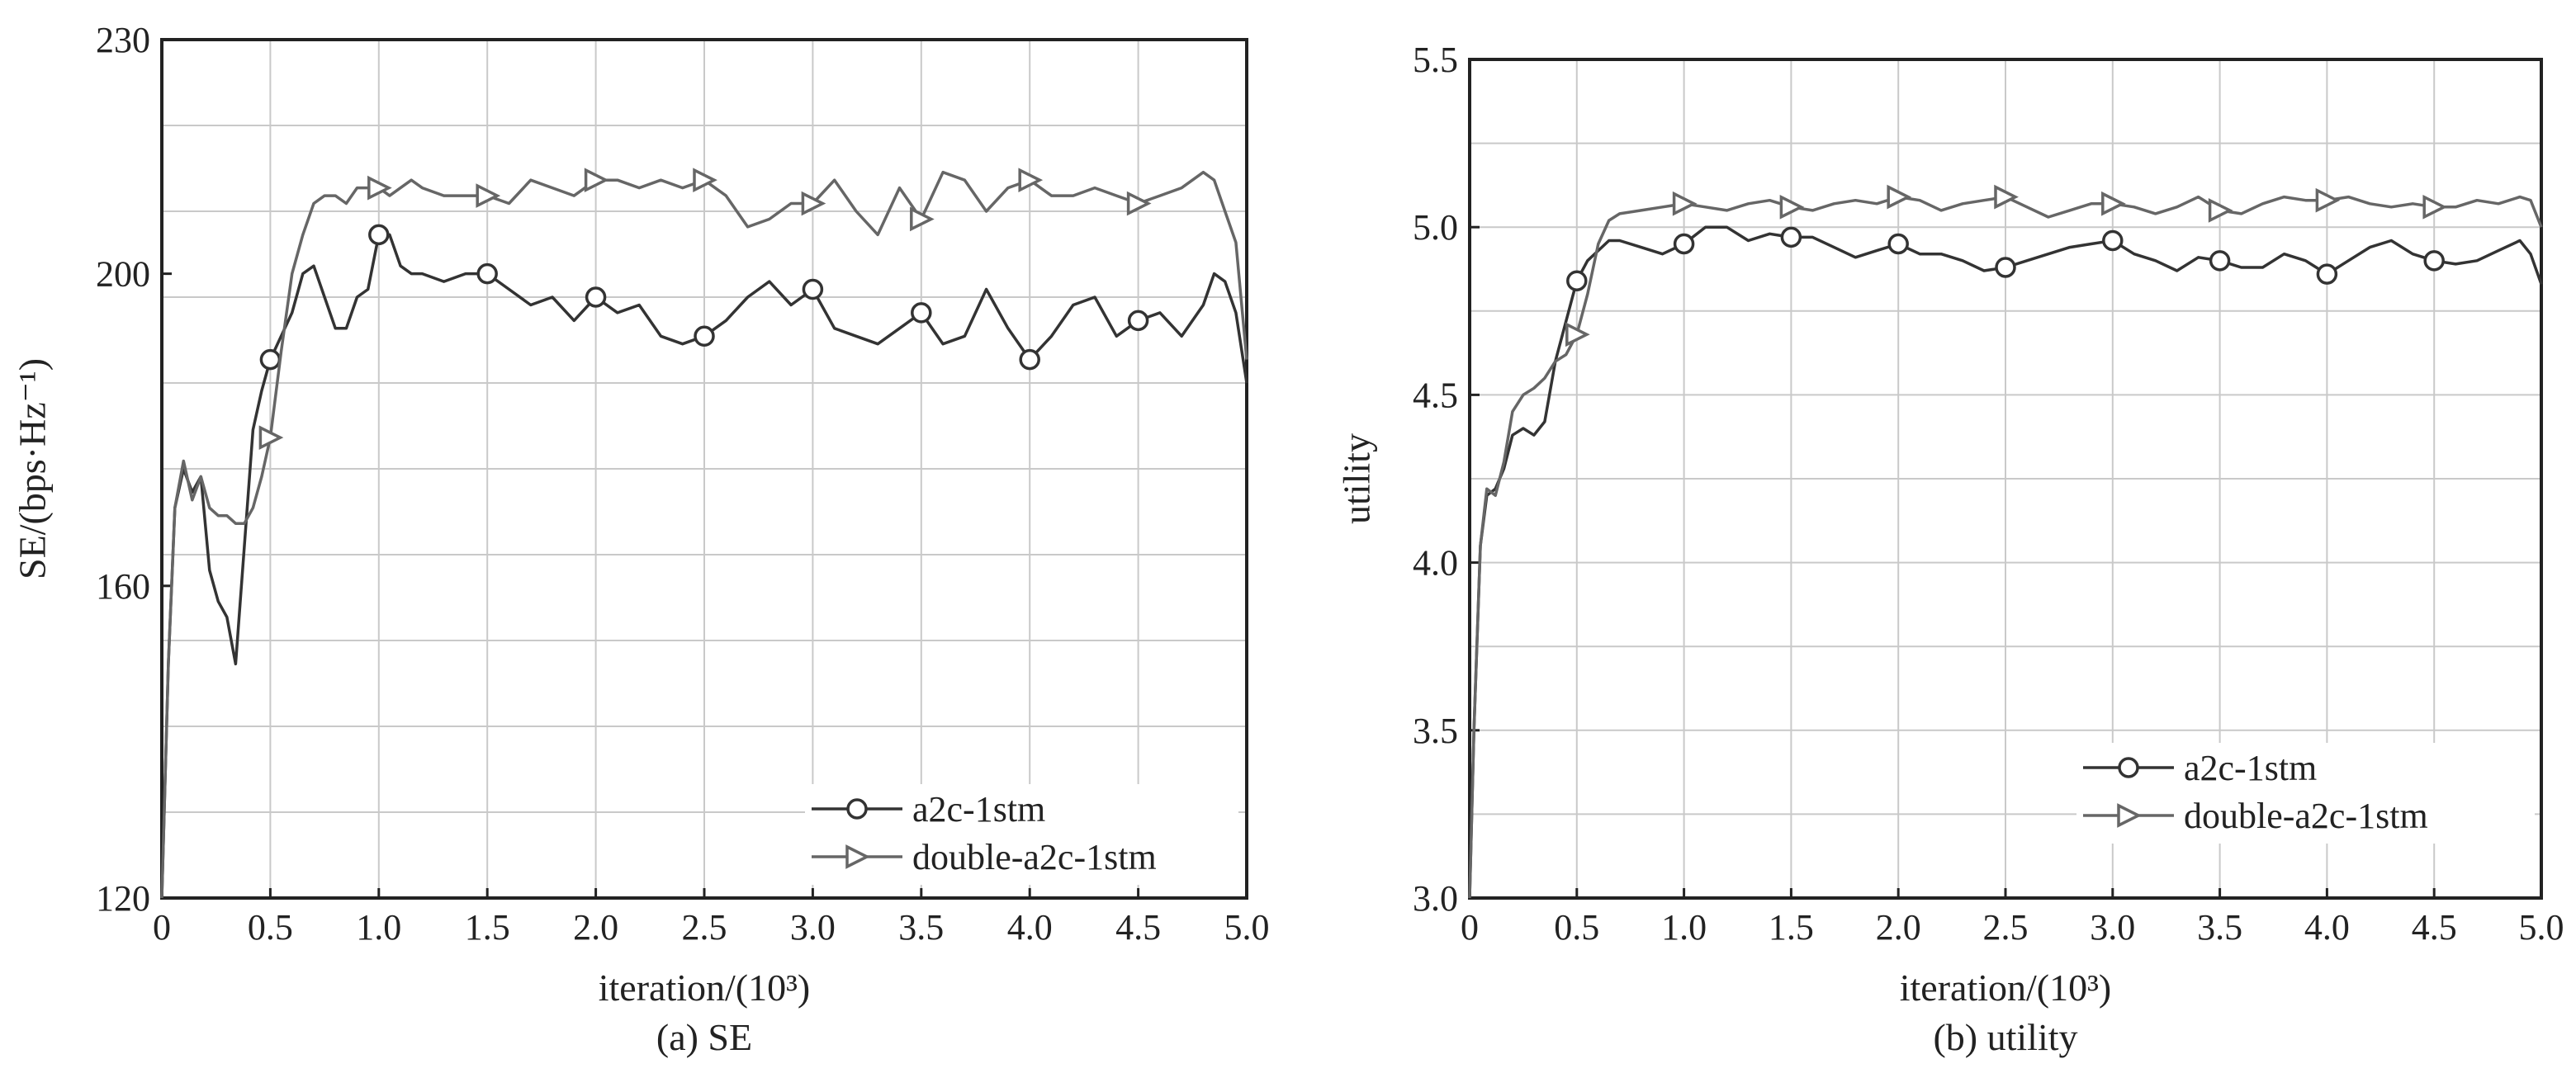 The image size is (2576, 1073). Describe the element at coordinates (123, 898) in the screenshot. I see `y-tick-label: 120` at that location.